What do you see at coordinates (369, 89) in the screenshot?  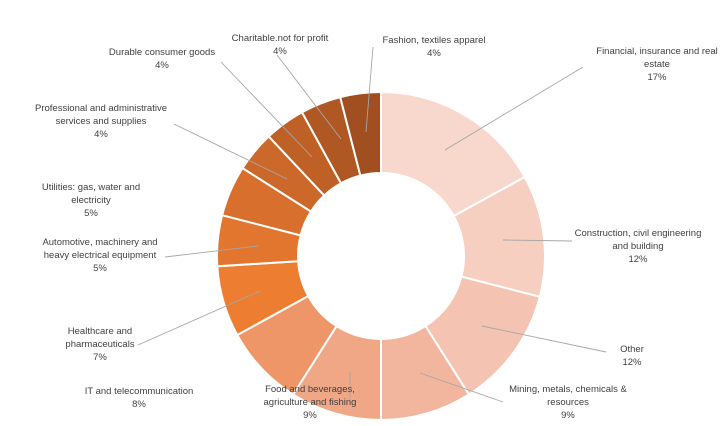 I see `leader-line-fashion-textiles-apparel` at bounding box center [369, 89].